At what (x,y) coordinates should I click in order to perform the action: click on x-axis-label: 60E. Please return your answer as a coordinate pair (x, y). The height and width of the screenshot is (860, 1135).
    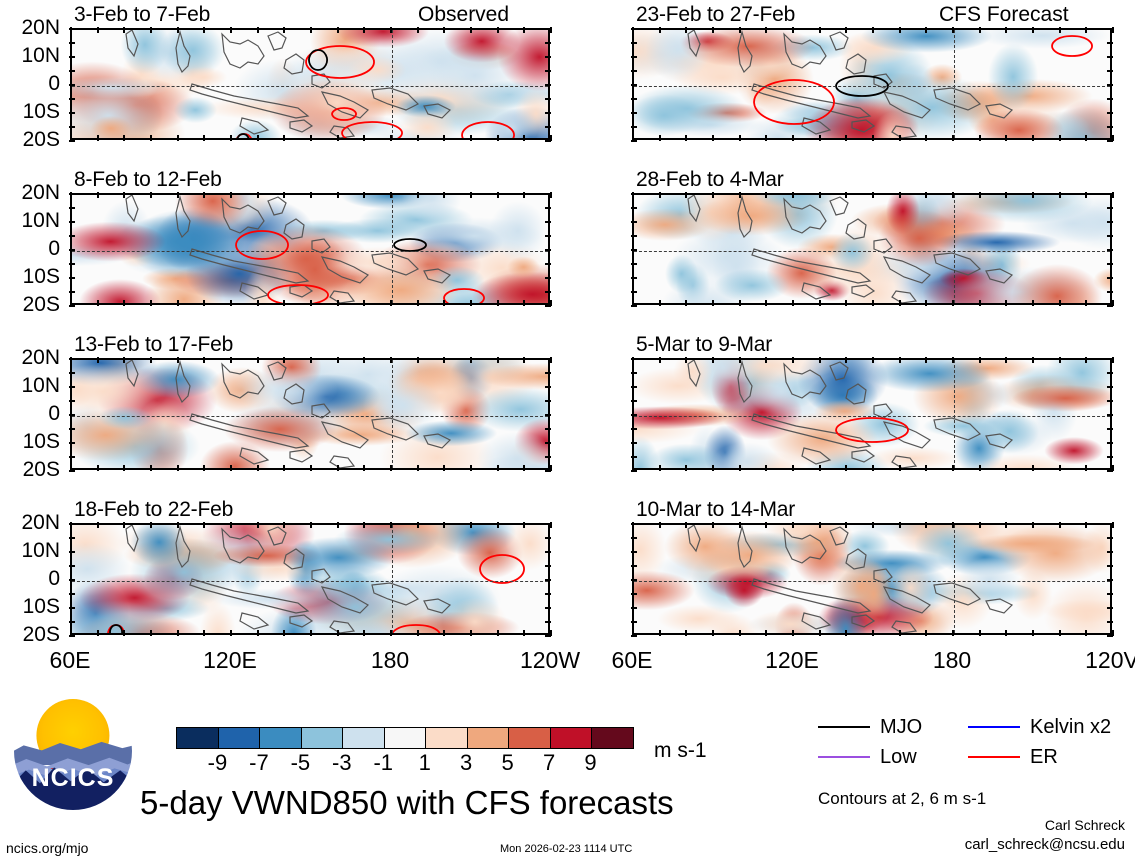
    Looking at the image, I should click on (632, 660).